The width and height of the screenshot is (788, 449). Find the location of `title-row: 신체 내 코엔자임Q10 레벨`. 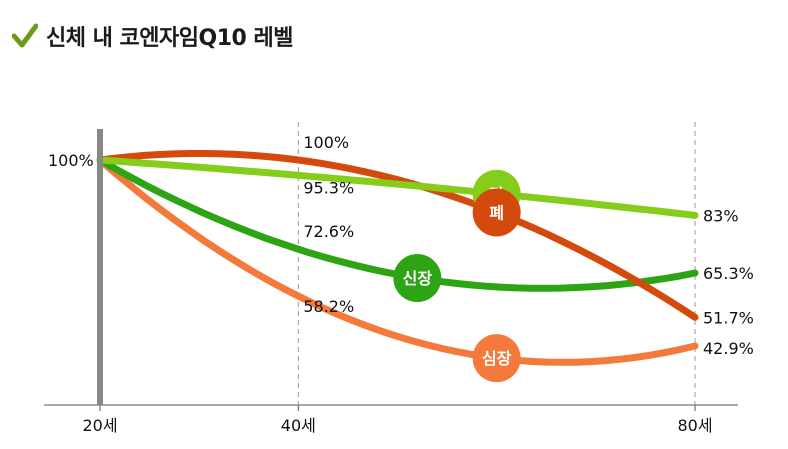

title-row: 신체 내 코엔자임Q10 레벨 is located at coordinates (152, 36).